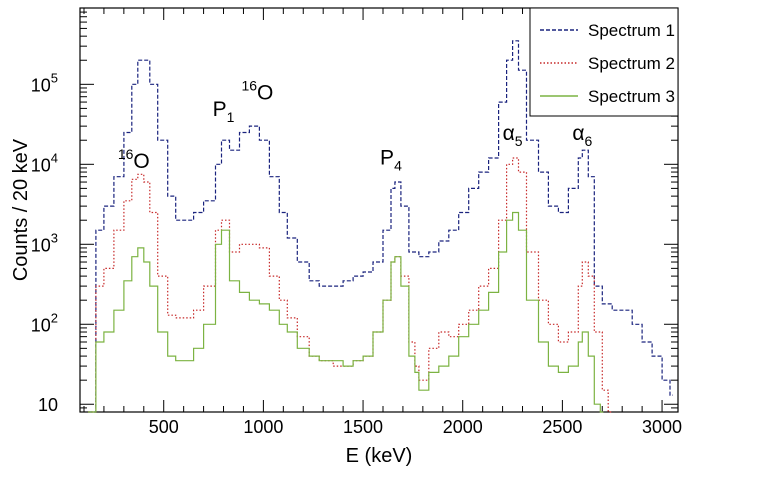  What do you see at coordinates (631, 96) in the screenshot?
I see `legend-label-3: Spectrum 3` at bounding box center [631, 96].